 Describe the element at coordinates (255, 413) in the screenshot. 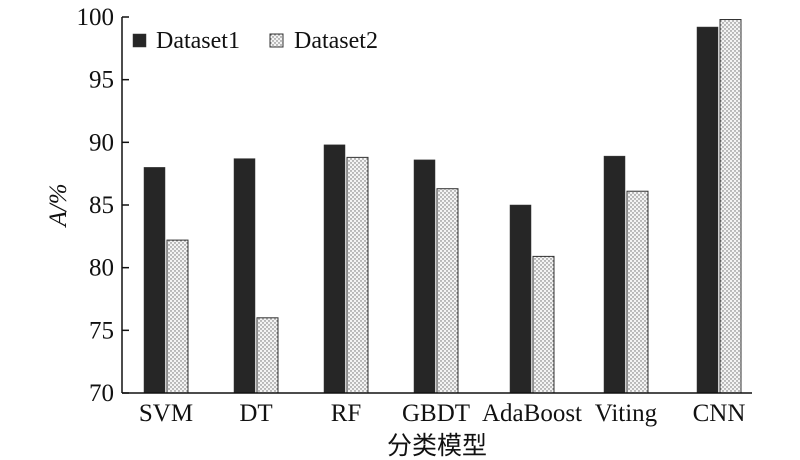

I see `x-tick-label: DT` at that location.